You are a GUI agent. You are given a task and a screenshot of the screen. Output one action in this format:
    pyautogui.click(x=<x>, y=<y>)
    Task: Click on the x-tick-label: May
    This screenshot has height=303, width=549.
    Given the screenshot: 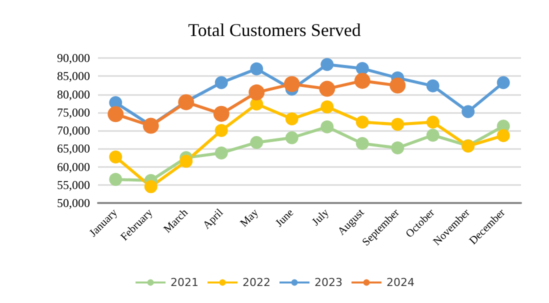 What is the action you would take?
    pyautogui.click(x=250, y=218)
    